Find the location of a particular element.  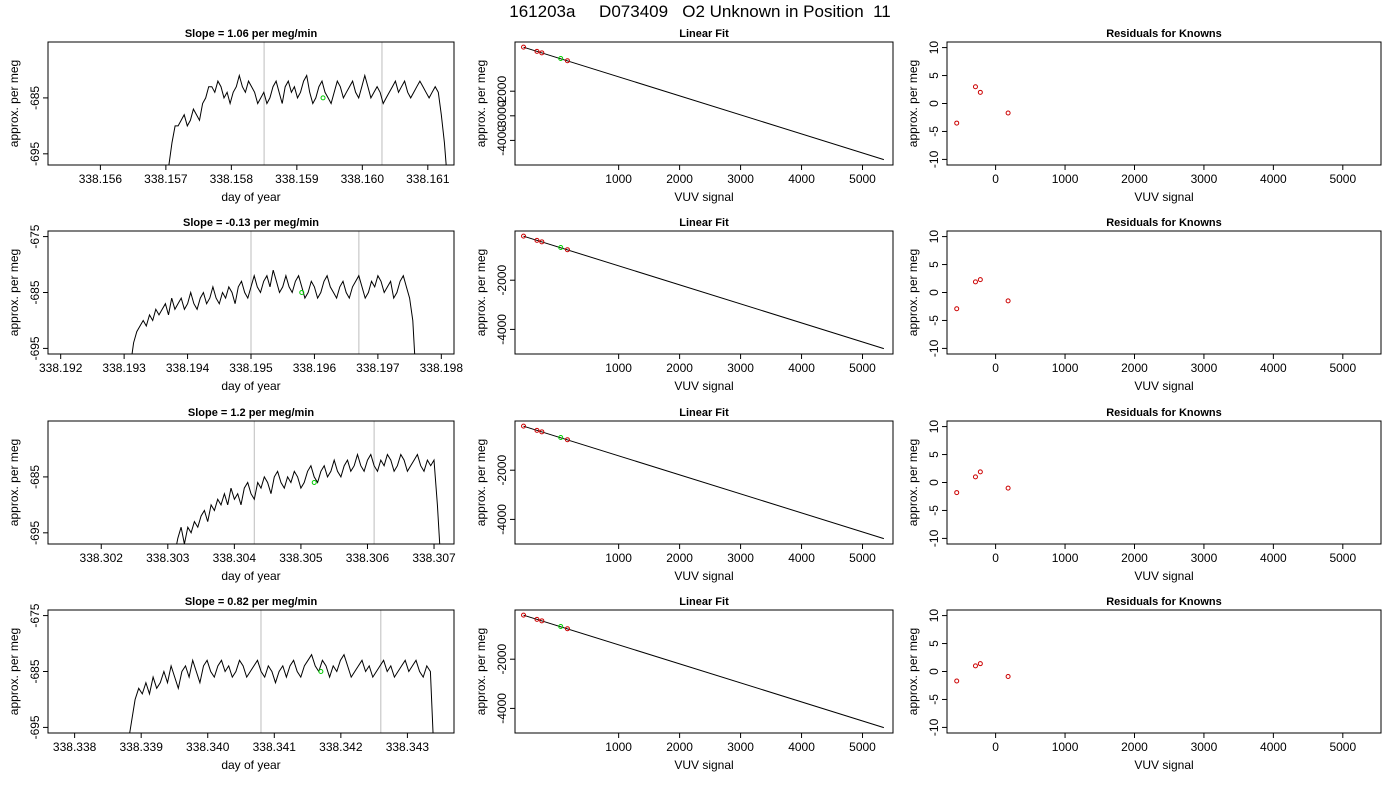

x-tick-label: 338.196 is located at coordinates (315, 368).